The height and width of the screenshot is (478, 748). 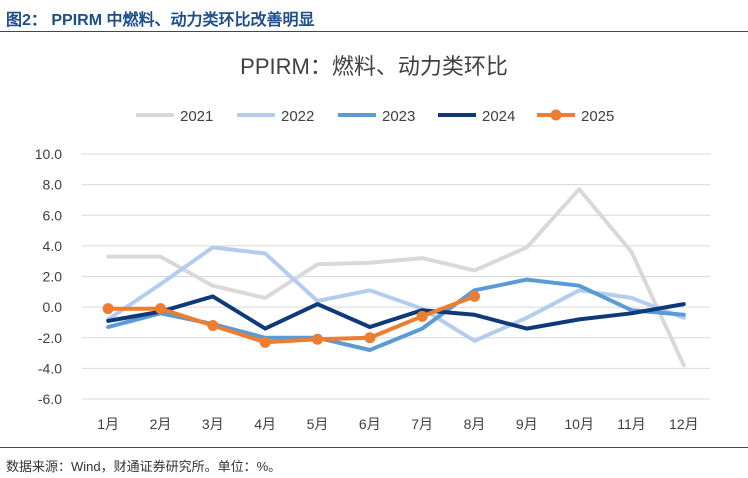 I want to click on y-tick-label: 4.0, so click(x=53, y=246).